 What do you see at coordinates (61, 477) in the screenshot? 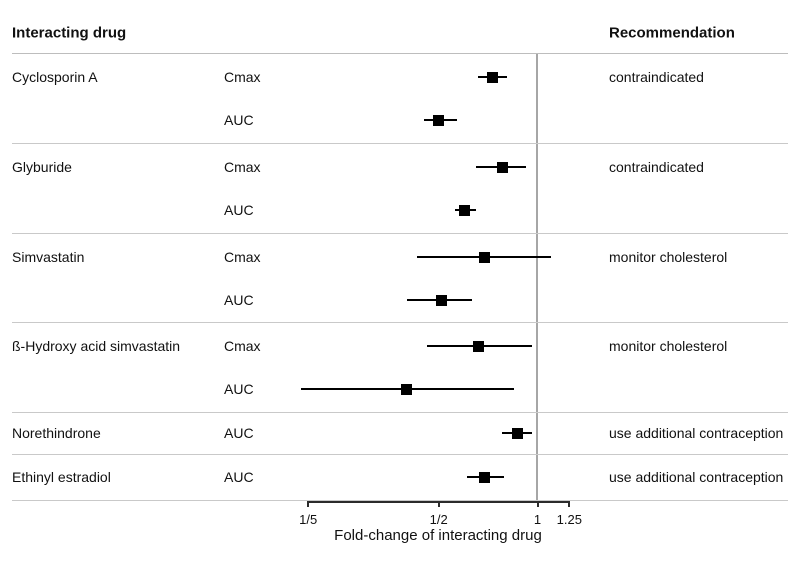
I see `drug-label: Ethinyl estradiol` at bounding box center [61, 477].